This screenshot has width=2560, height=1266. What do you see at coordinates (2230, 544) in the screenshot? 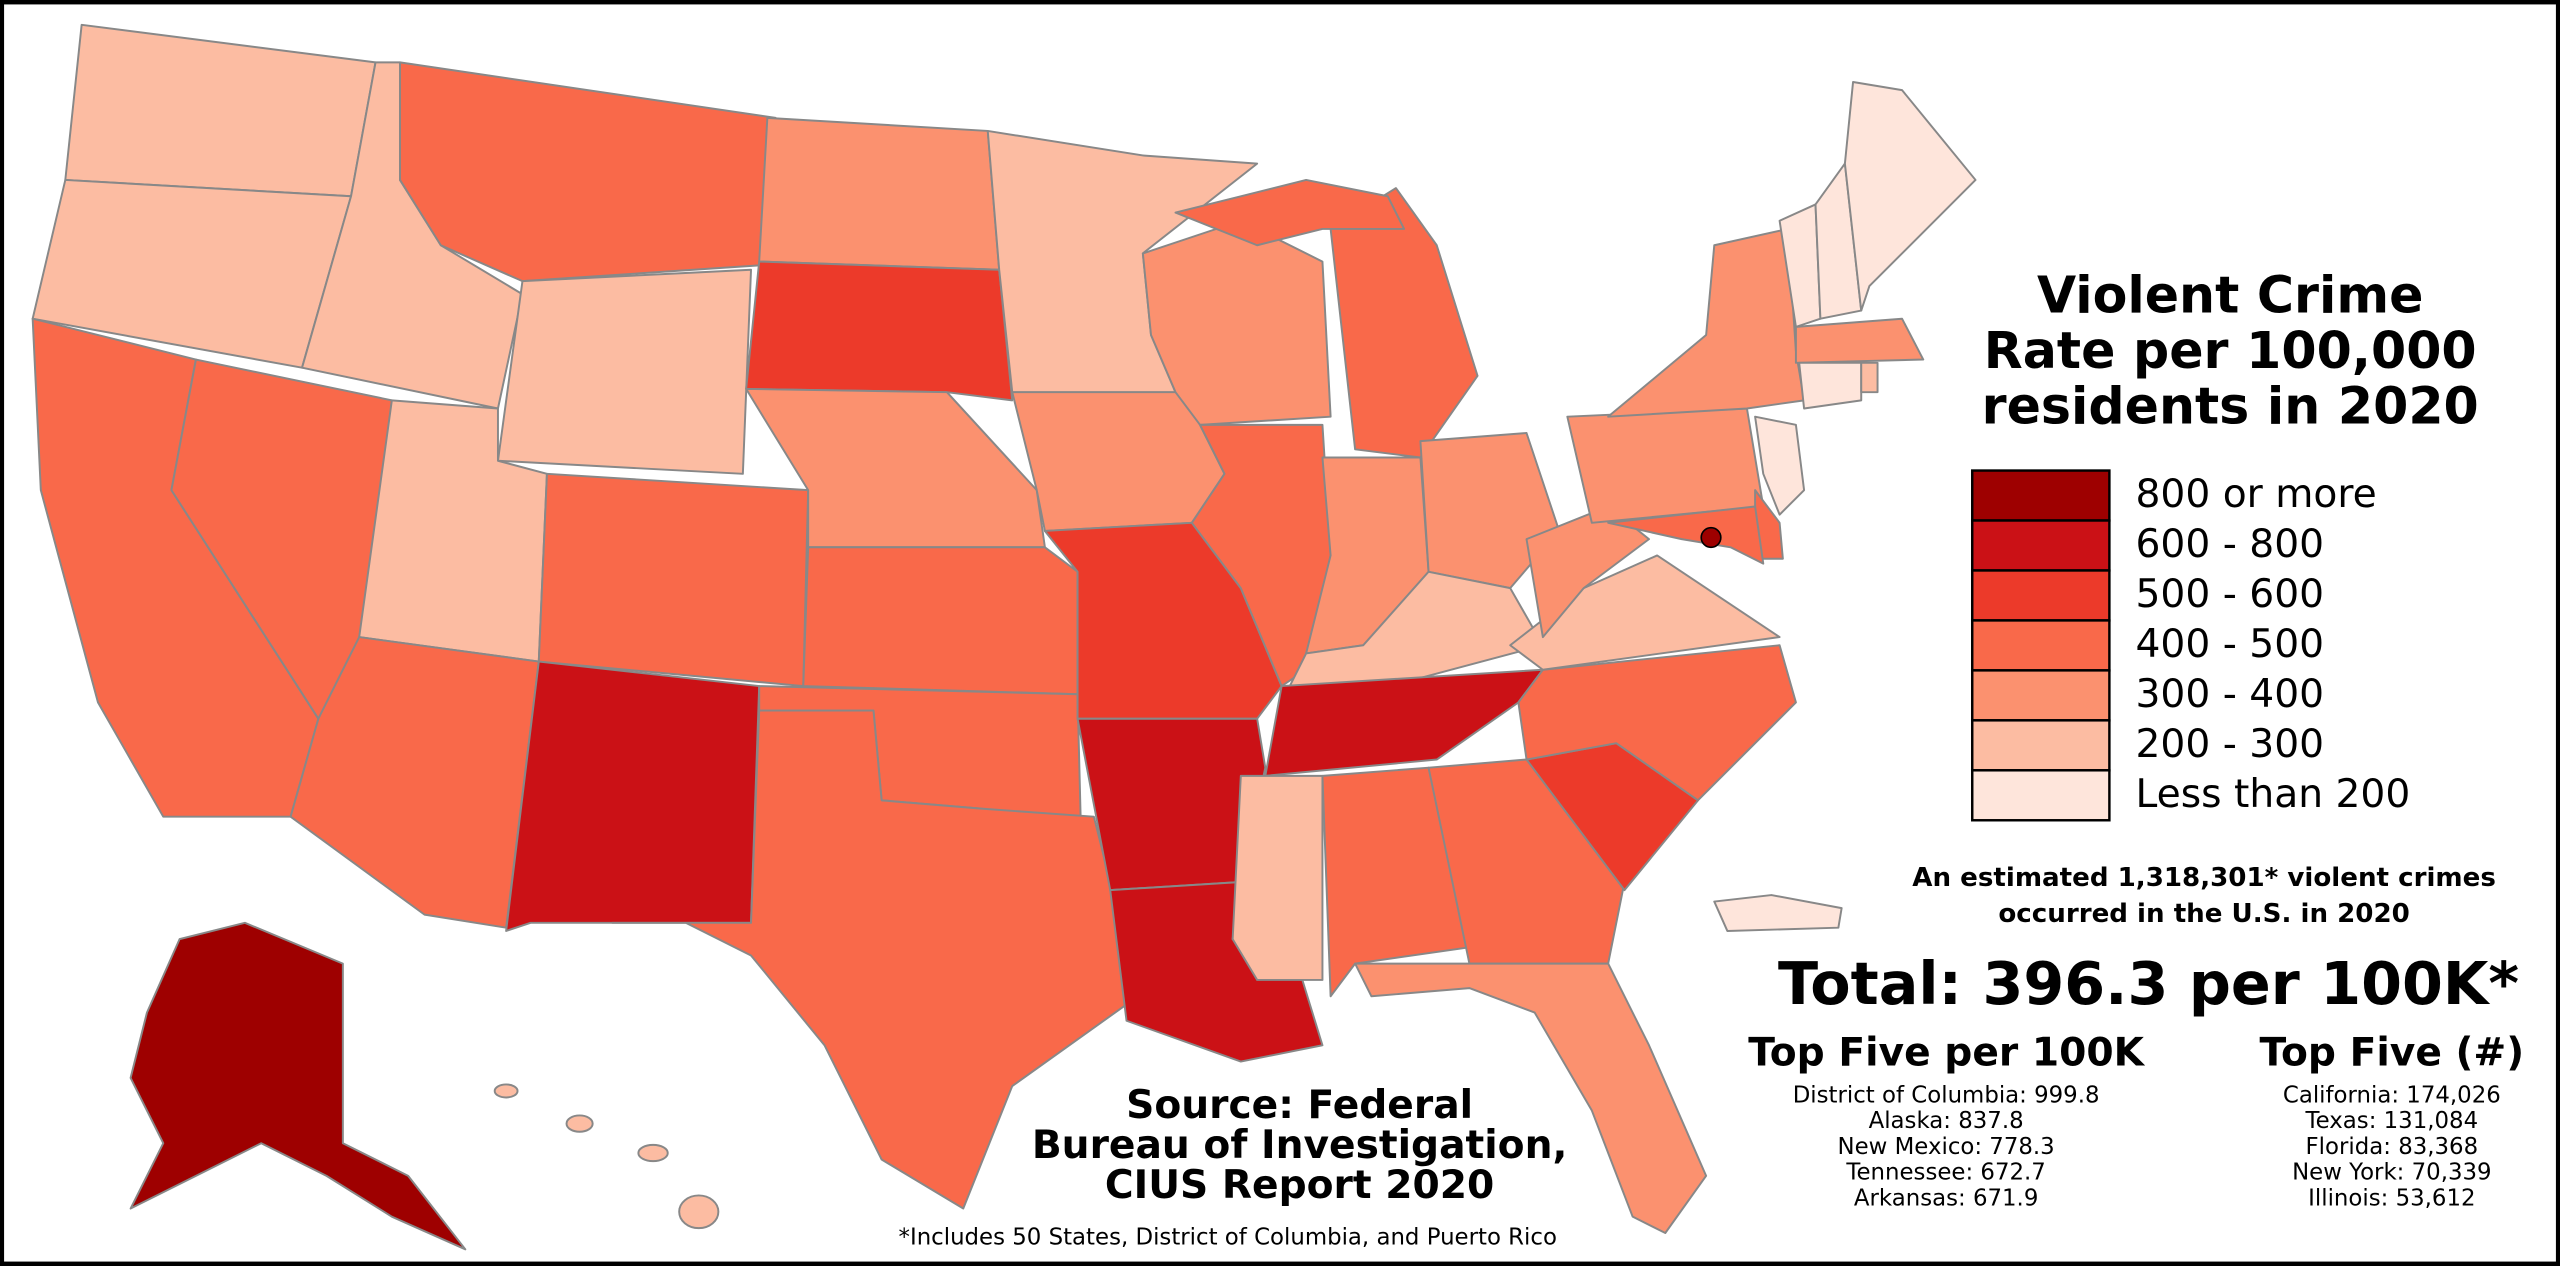
I see `legend-label: 600 - 800` at bounding box center [2230, 544].